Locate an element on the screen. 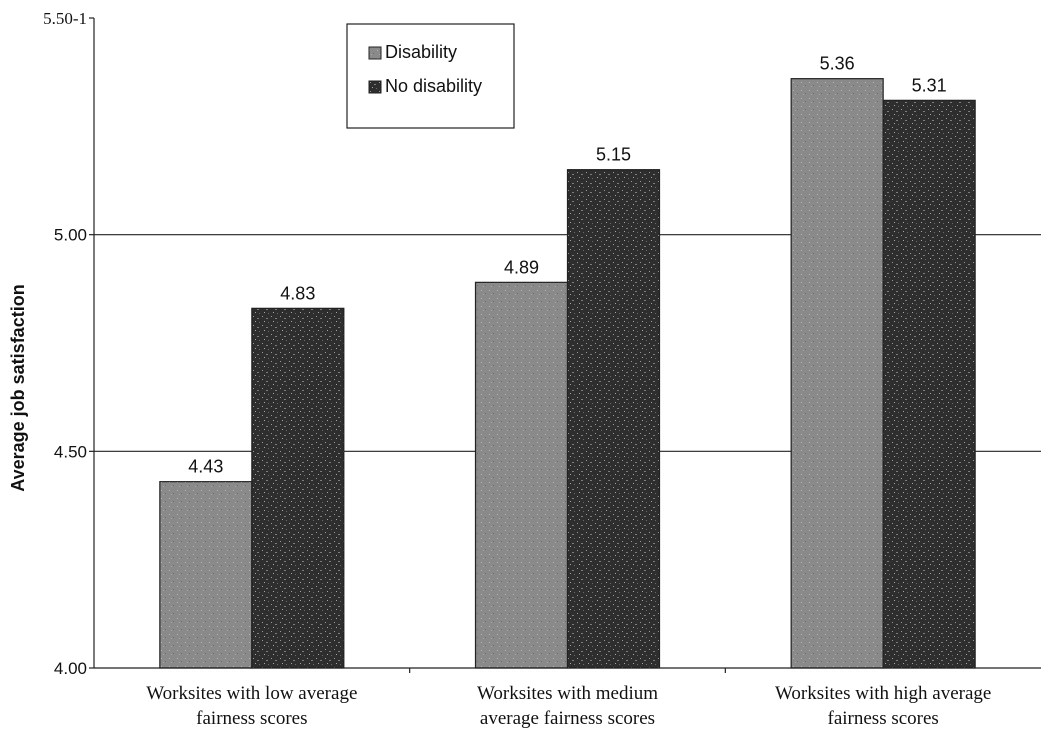 The image size is (1041, 729). category-label: average fairness scores is located at coordinates (567, 718).